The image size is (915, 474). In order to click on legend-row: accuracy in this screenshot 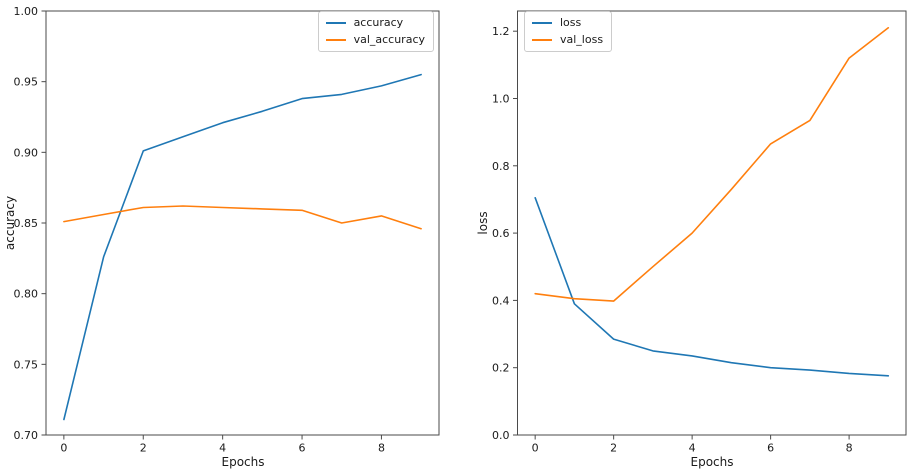, I will do `click(375, 23)`.